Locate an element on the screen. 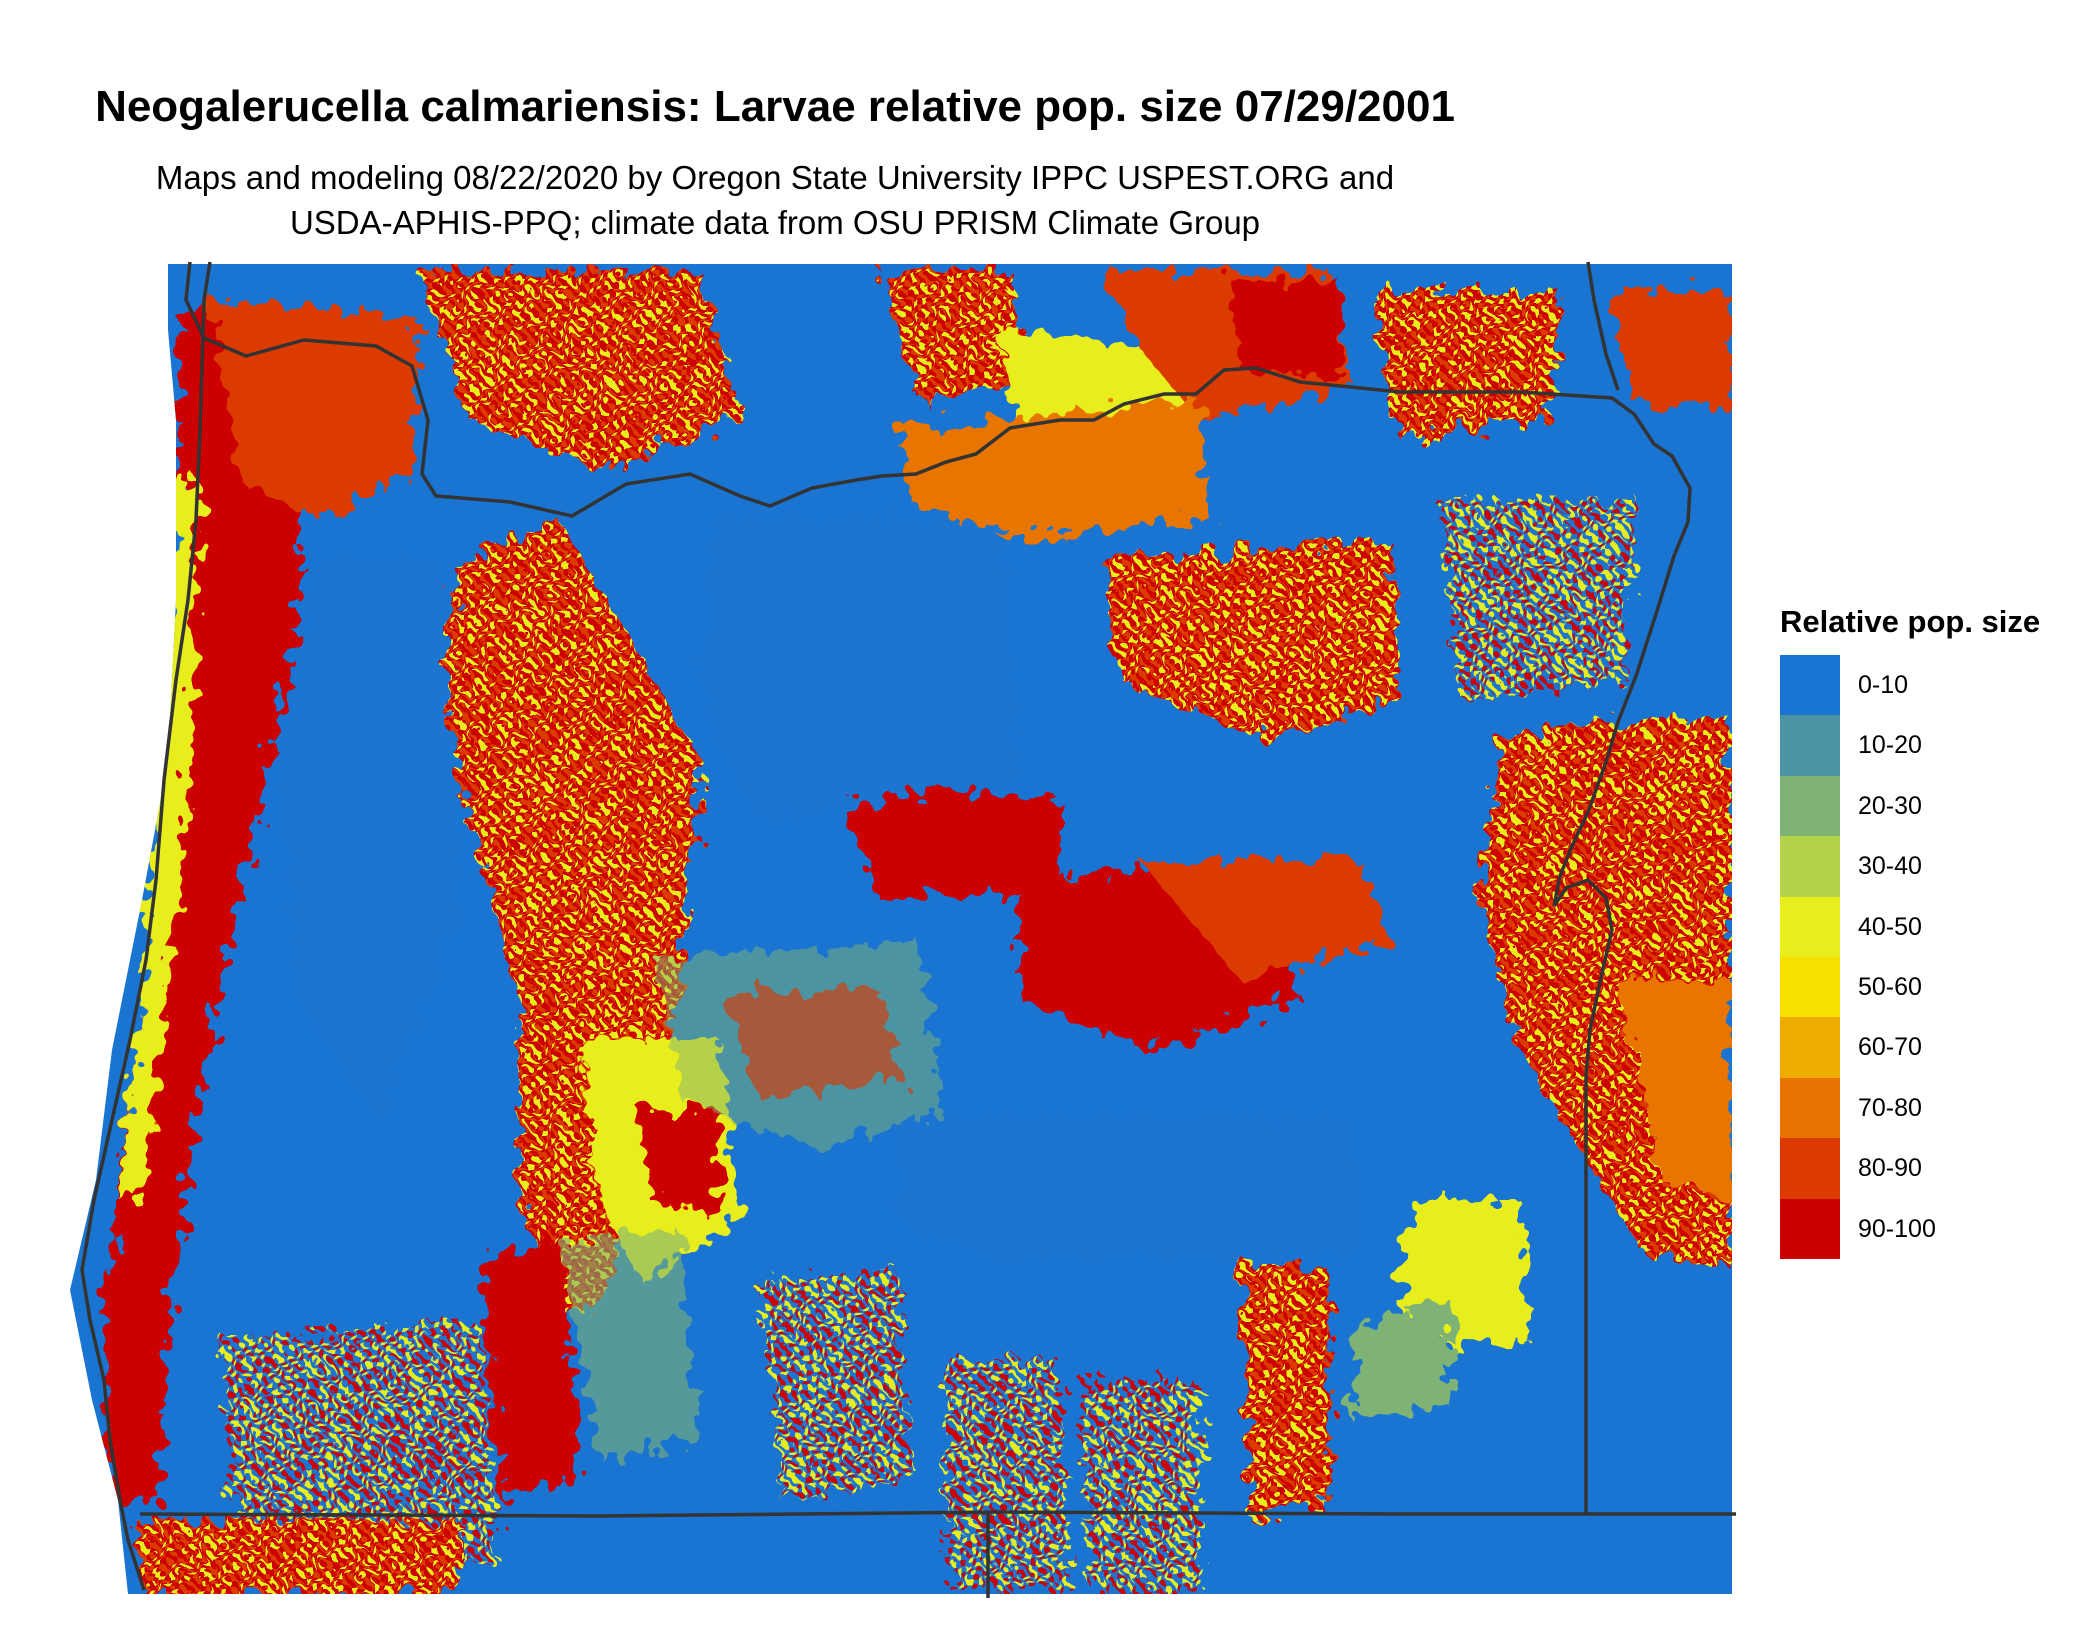  legend-item: 40-50 is located at coordinates (1930, 926).